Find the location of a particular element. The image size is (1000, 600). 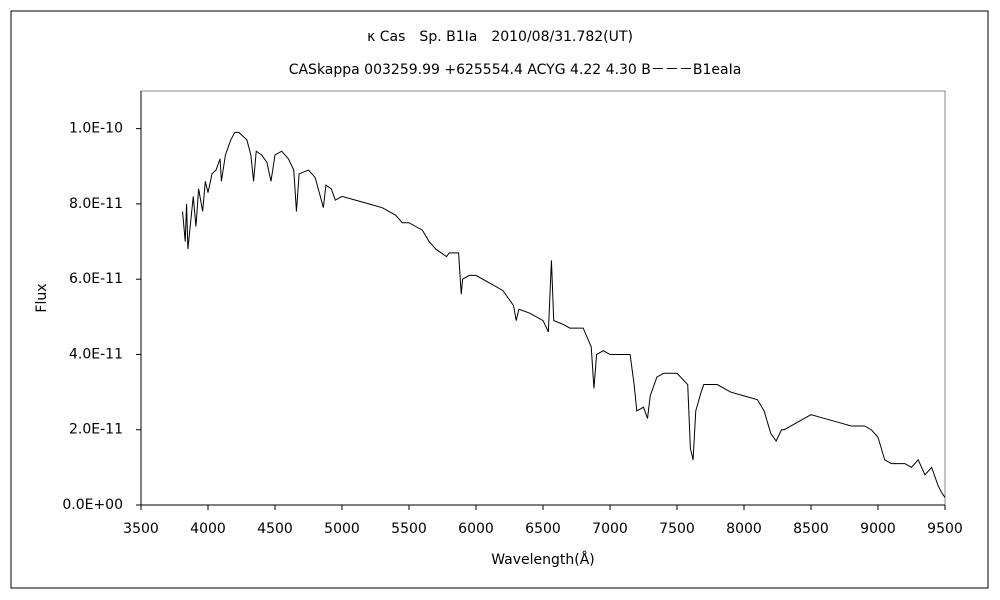

x-tick-label: 5500 is located at coordinates (409, 529).